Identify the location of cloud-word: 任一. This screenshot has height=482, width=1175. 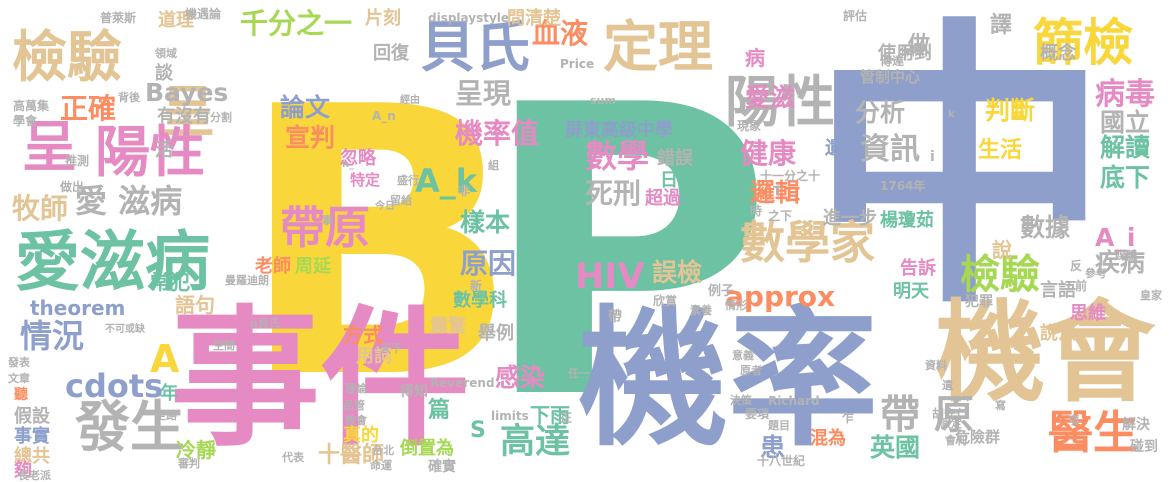
(579, 373).